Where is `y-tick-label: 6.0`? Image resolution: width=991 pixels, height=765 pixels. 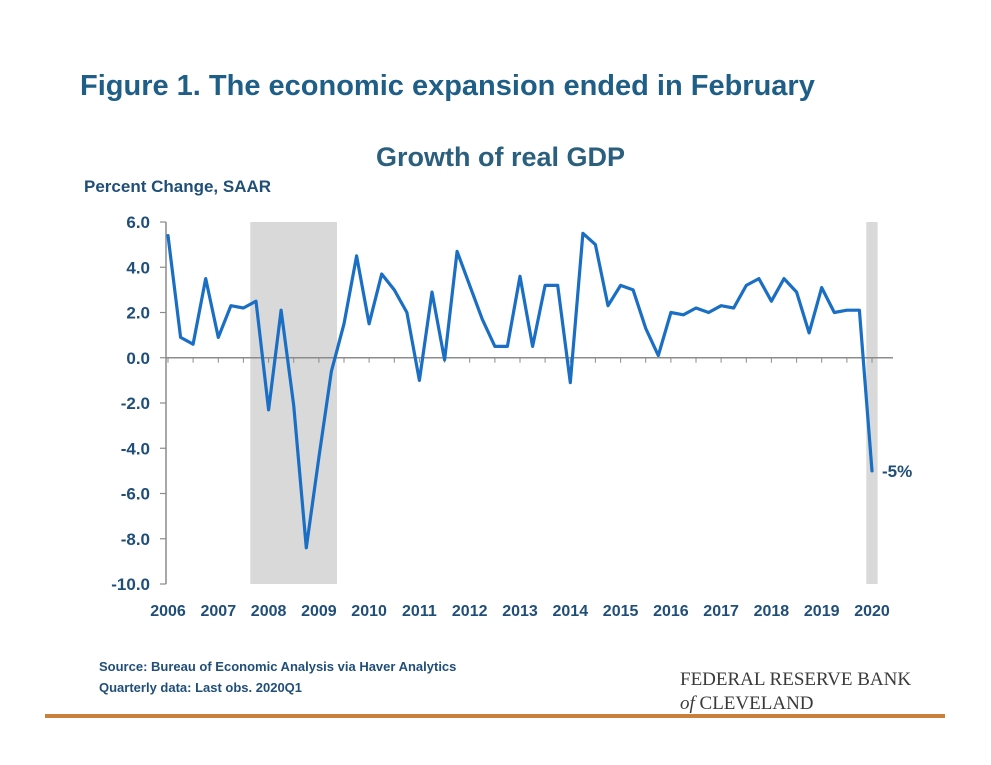
y-tick-label: 6.0 is located at coordinates (138, 222).